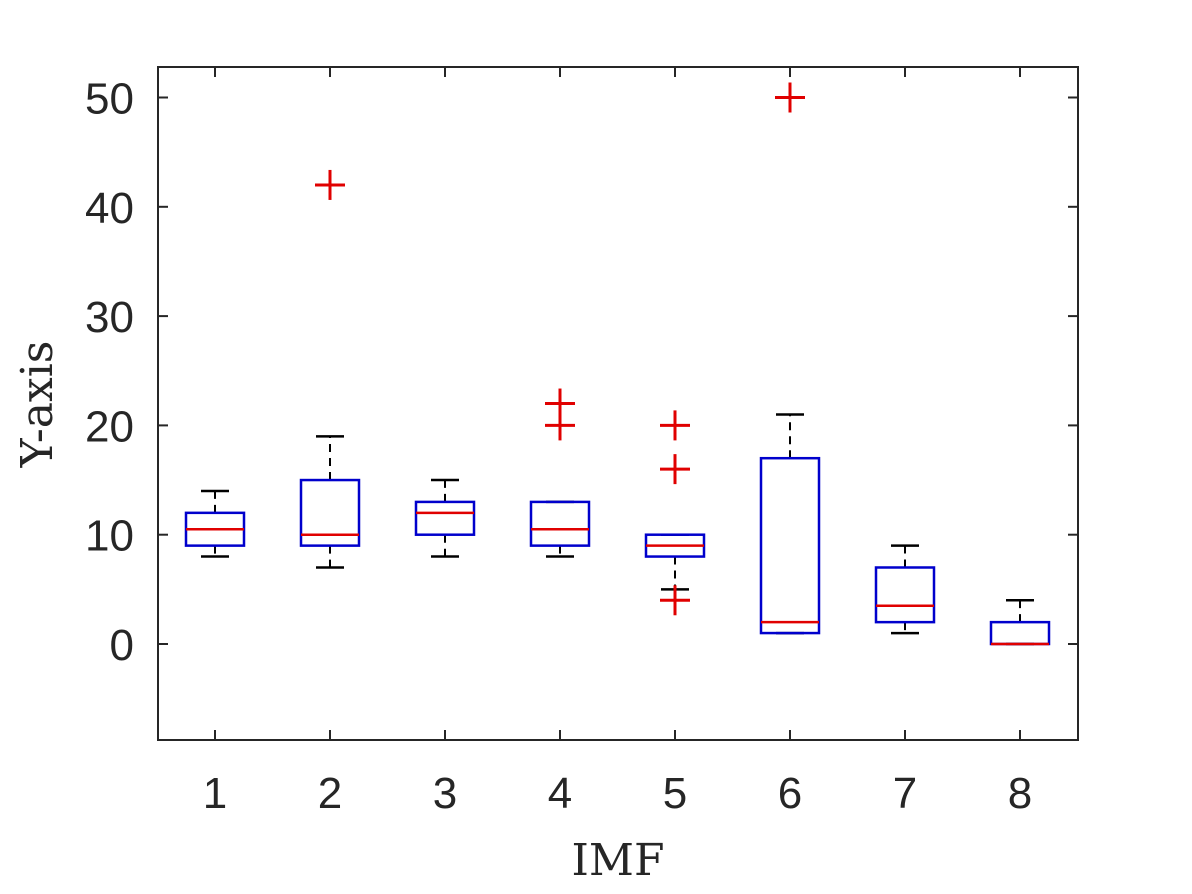  I want to click on y-tick-label: 0, so click(122, 645).